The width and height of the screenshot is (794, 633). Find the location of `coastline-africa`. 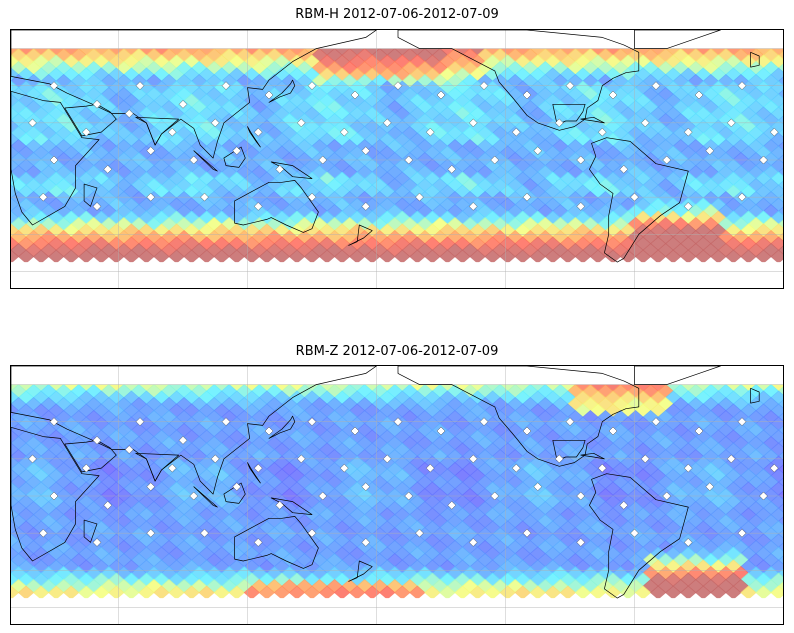

coastline-africa is located at coordinates (55, 494).